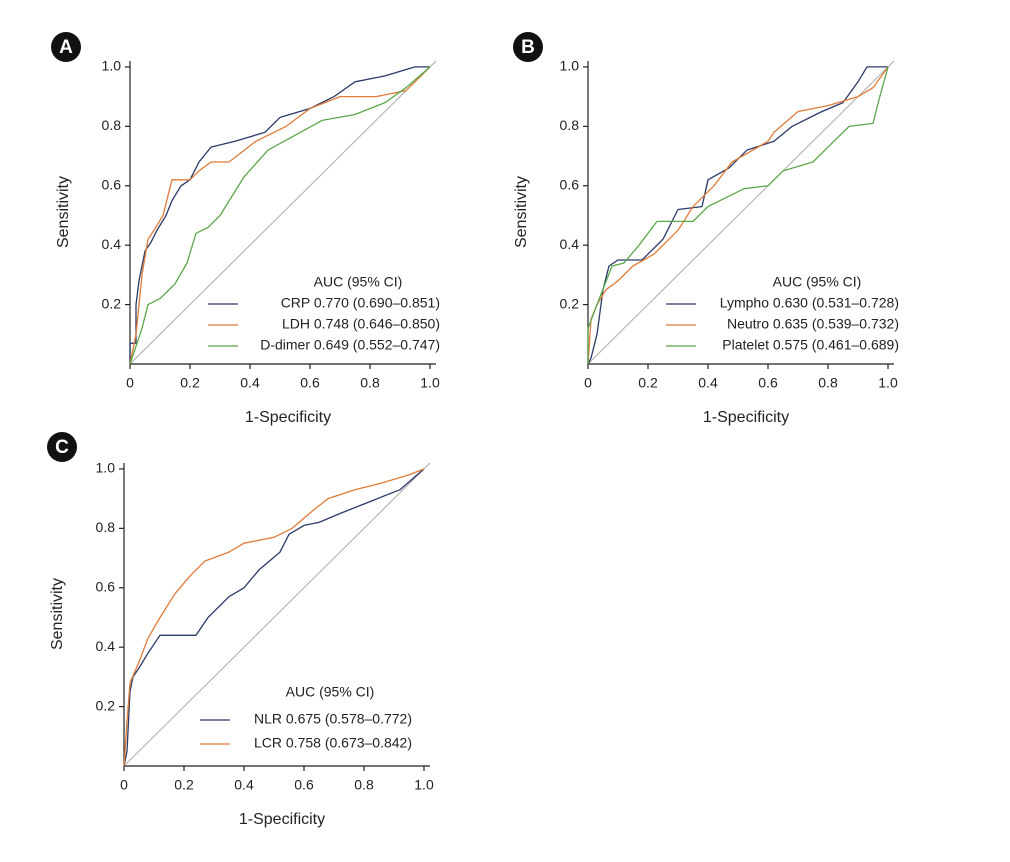  Describe the element at coordinates (333, 743) in the screenshot. I see `legend-label: LCR 0.758 (0.673–0.842)` at that location.